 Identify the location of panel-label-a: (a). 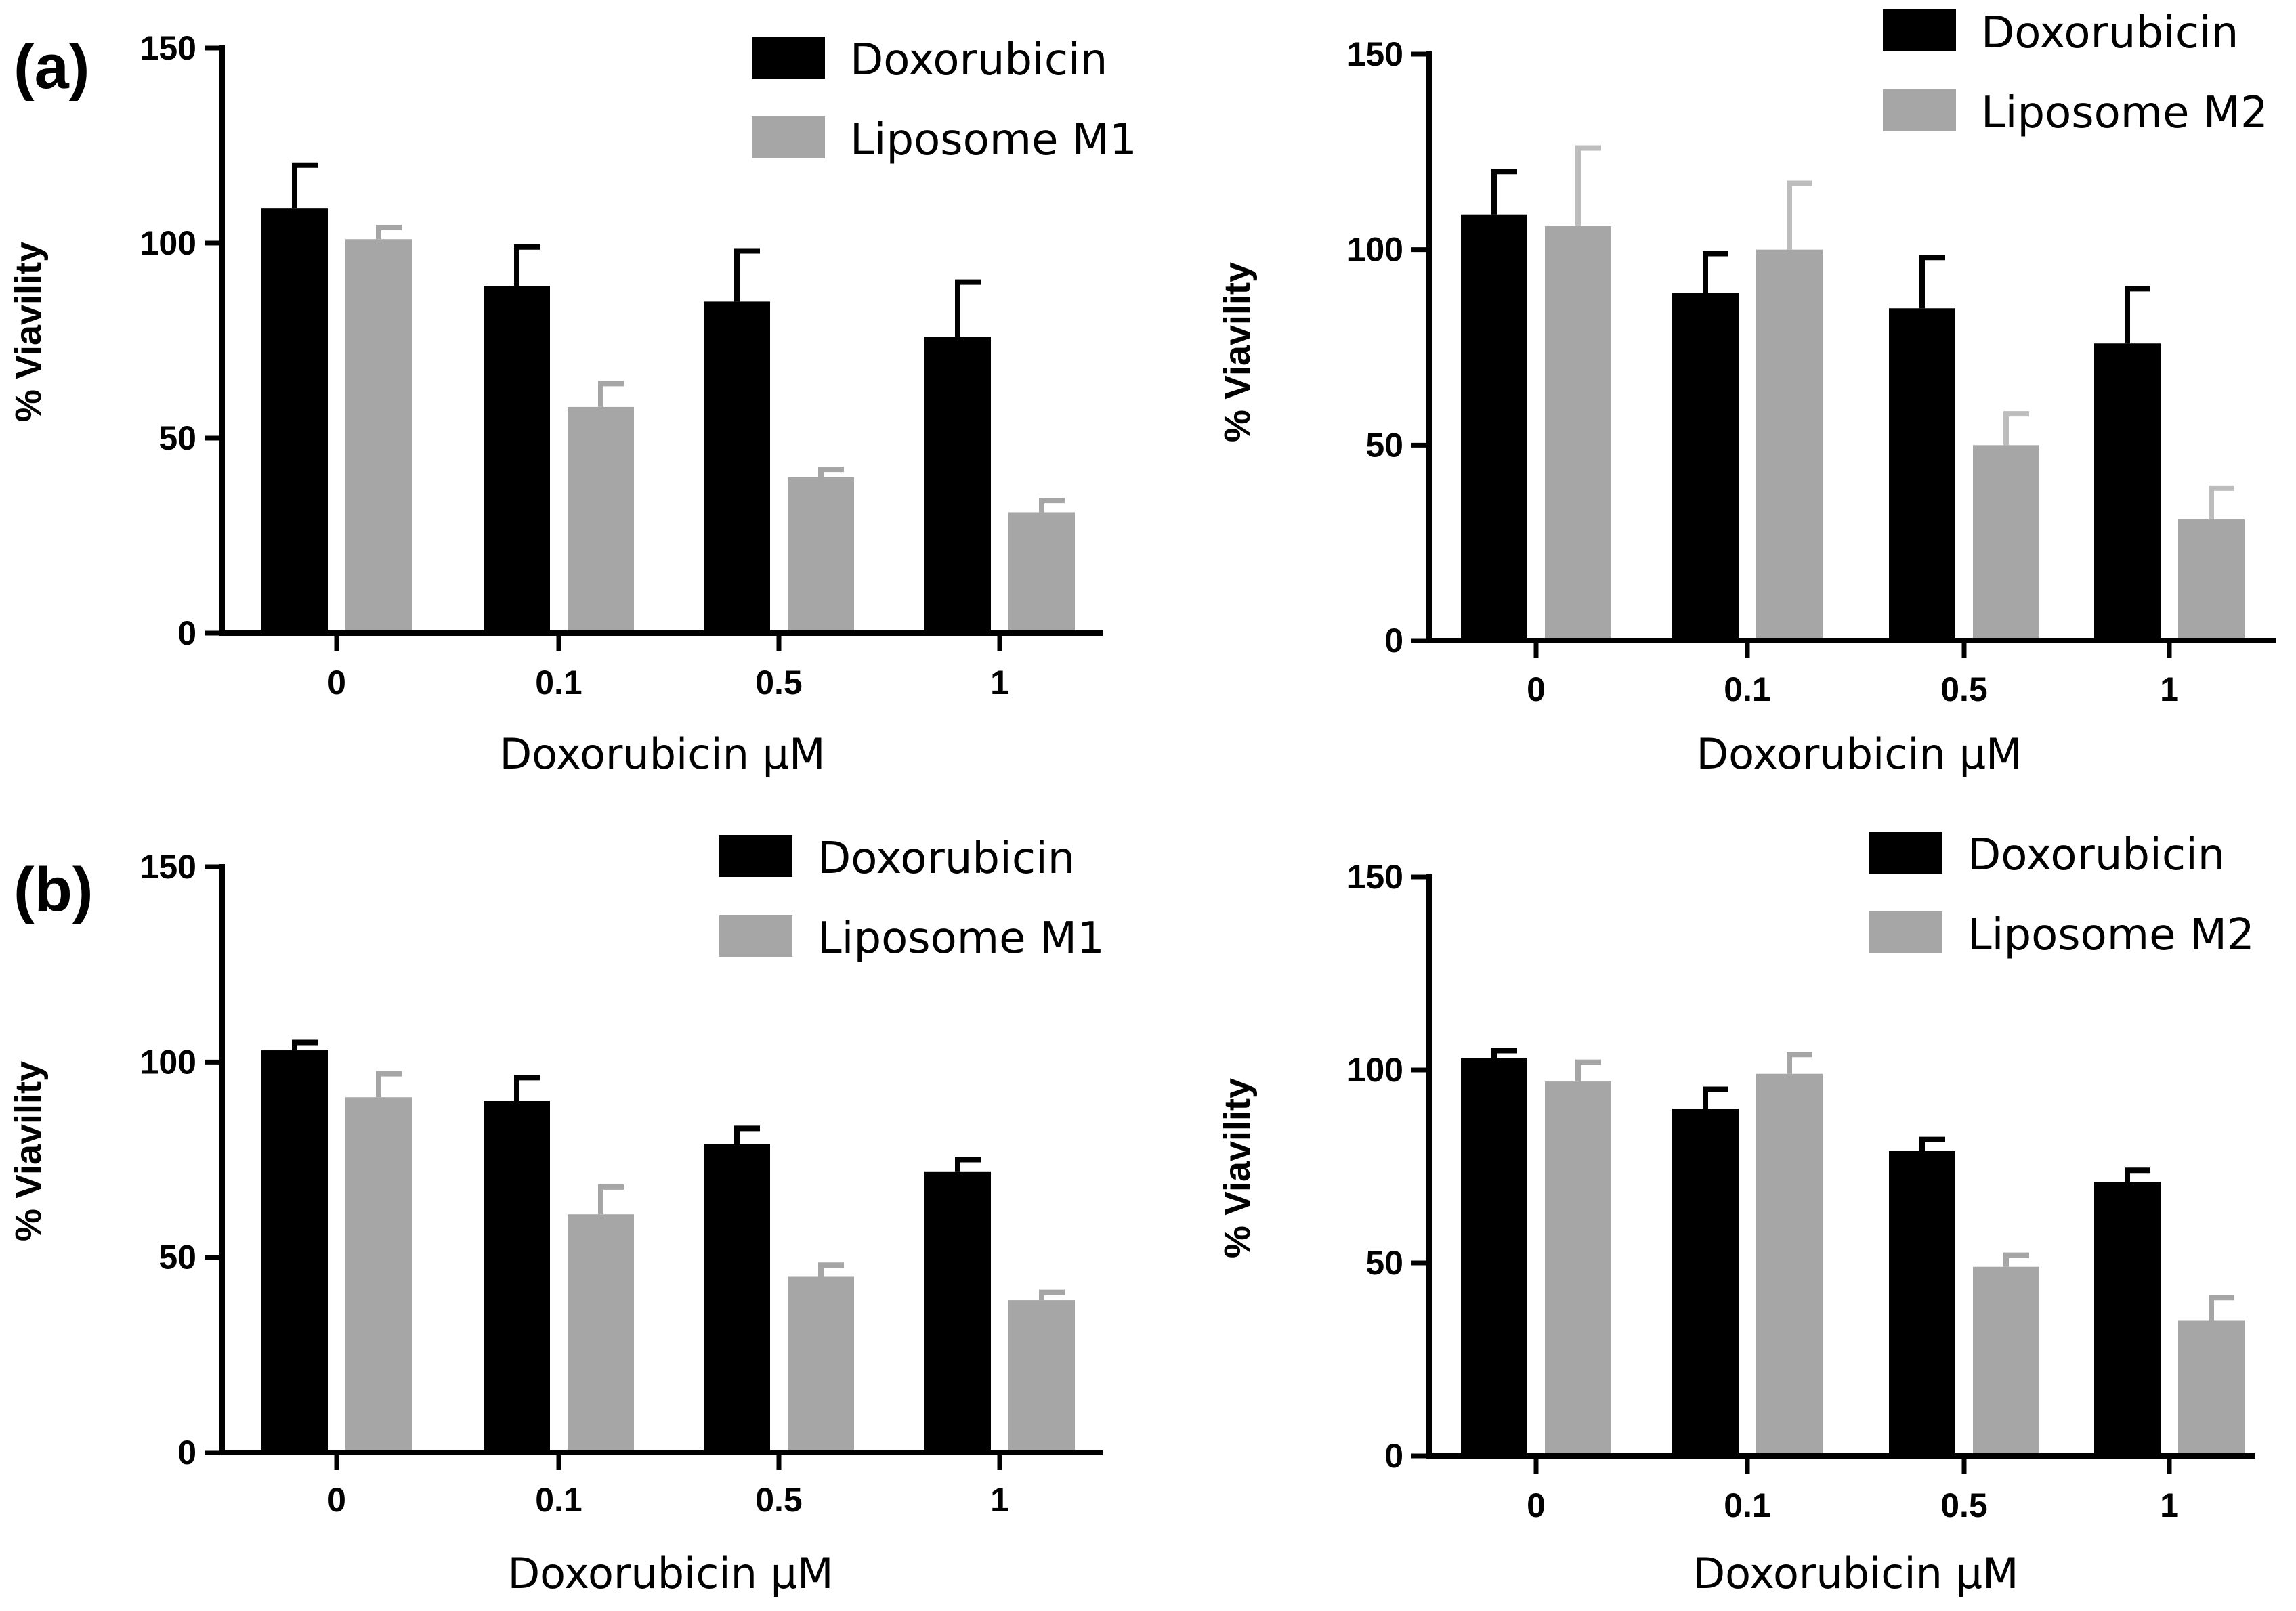
(51, 67).